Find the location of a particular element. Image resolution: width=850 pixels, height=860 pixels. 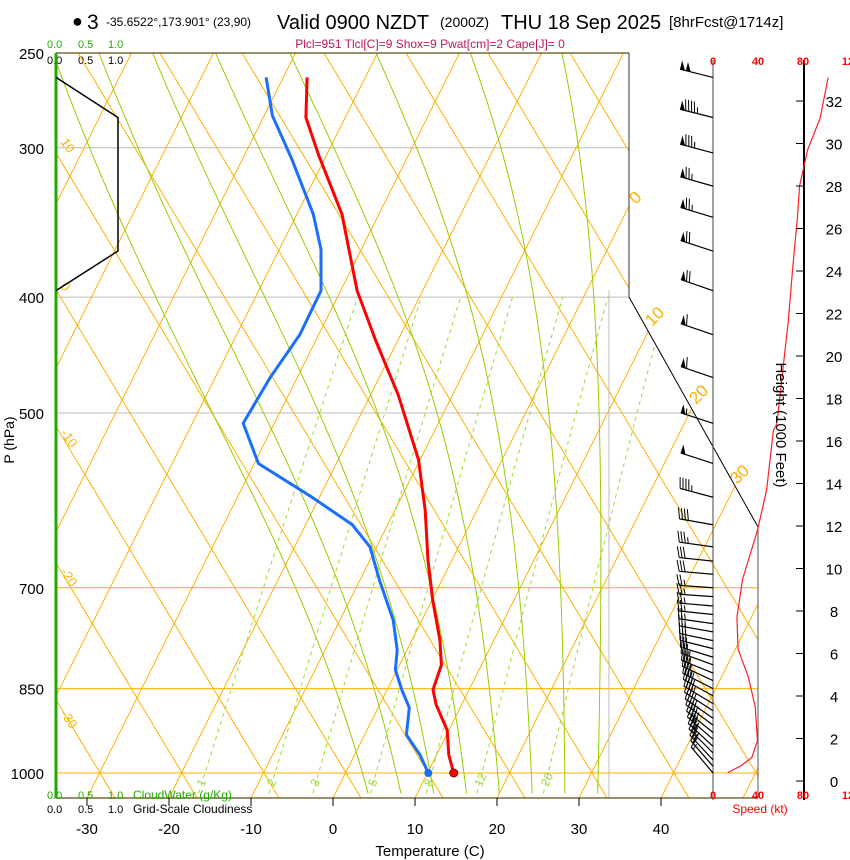

temperature-tick-label: -20 is located at coordinates (169, 829).